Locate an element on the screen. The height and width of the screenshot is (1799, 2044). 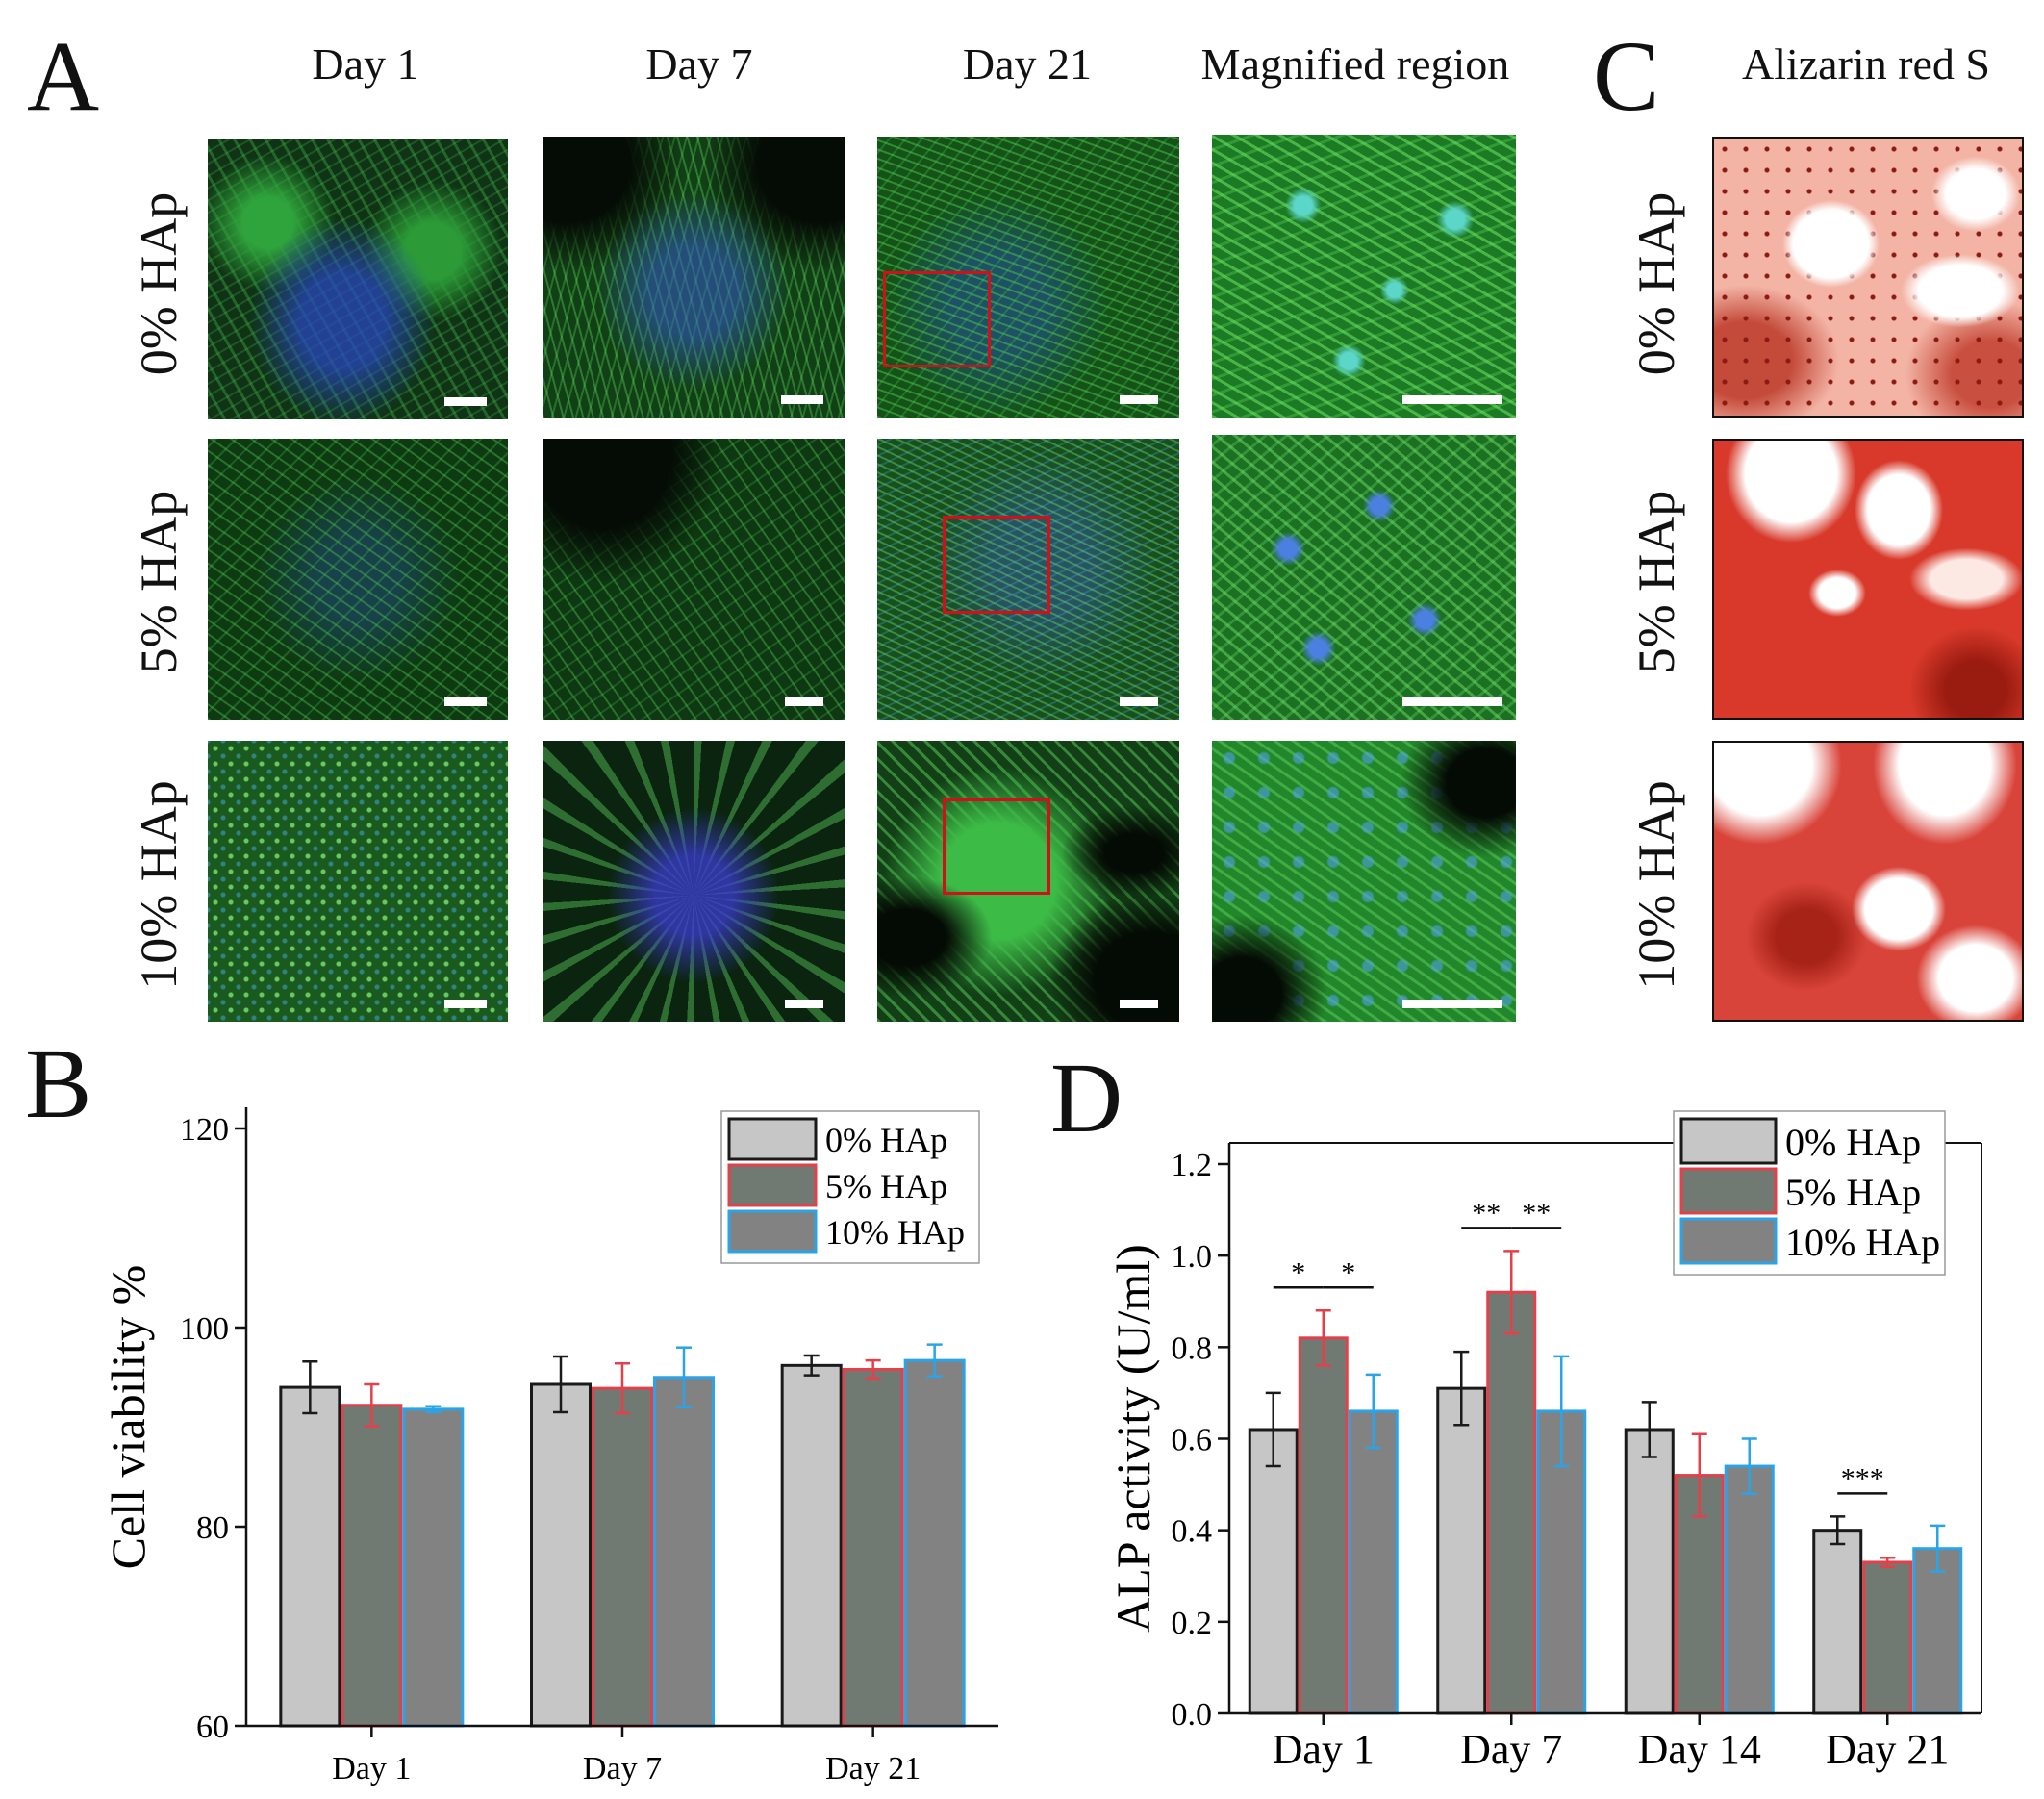
x-tick-label: Day 14 is located at coordinates (1699, 1750).